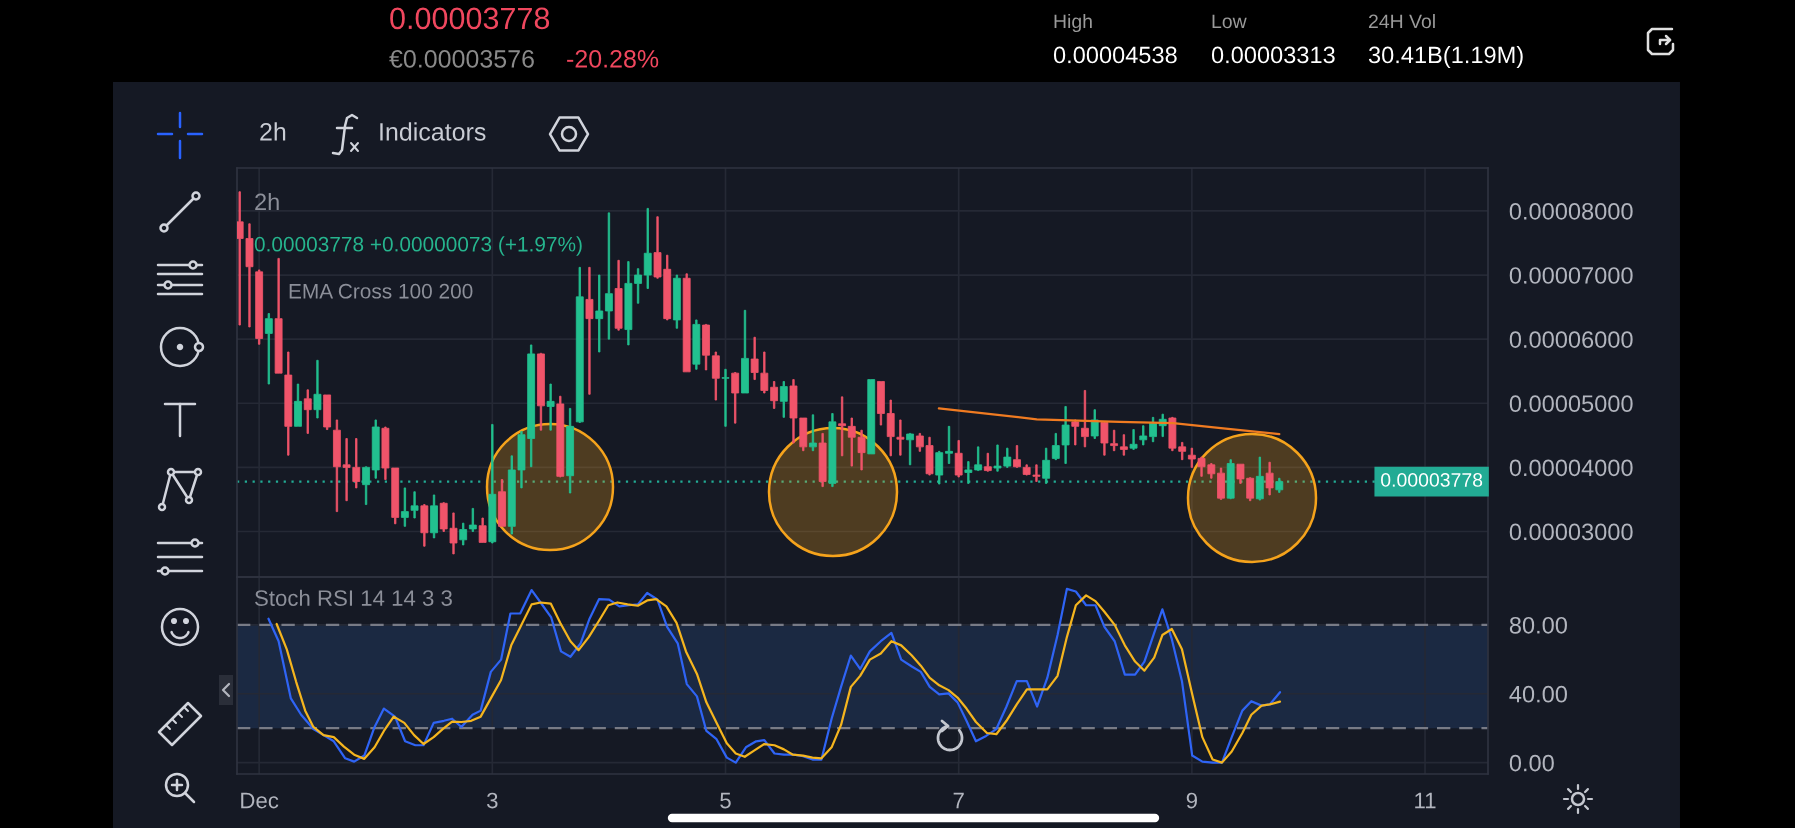 This screenshot has height=828, width=1795. I want to click on text: Low, so click(1229, 21).